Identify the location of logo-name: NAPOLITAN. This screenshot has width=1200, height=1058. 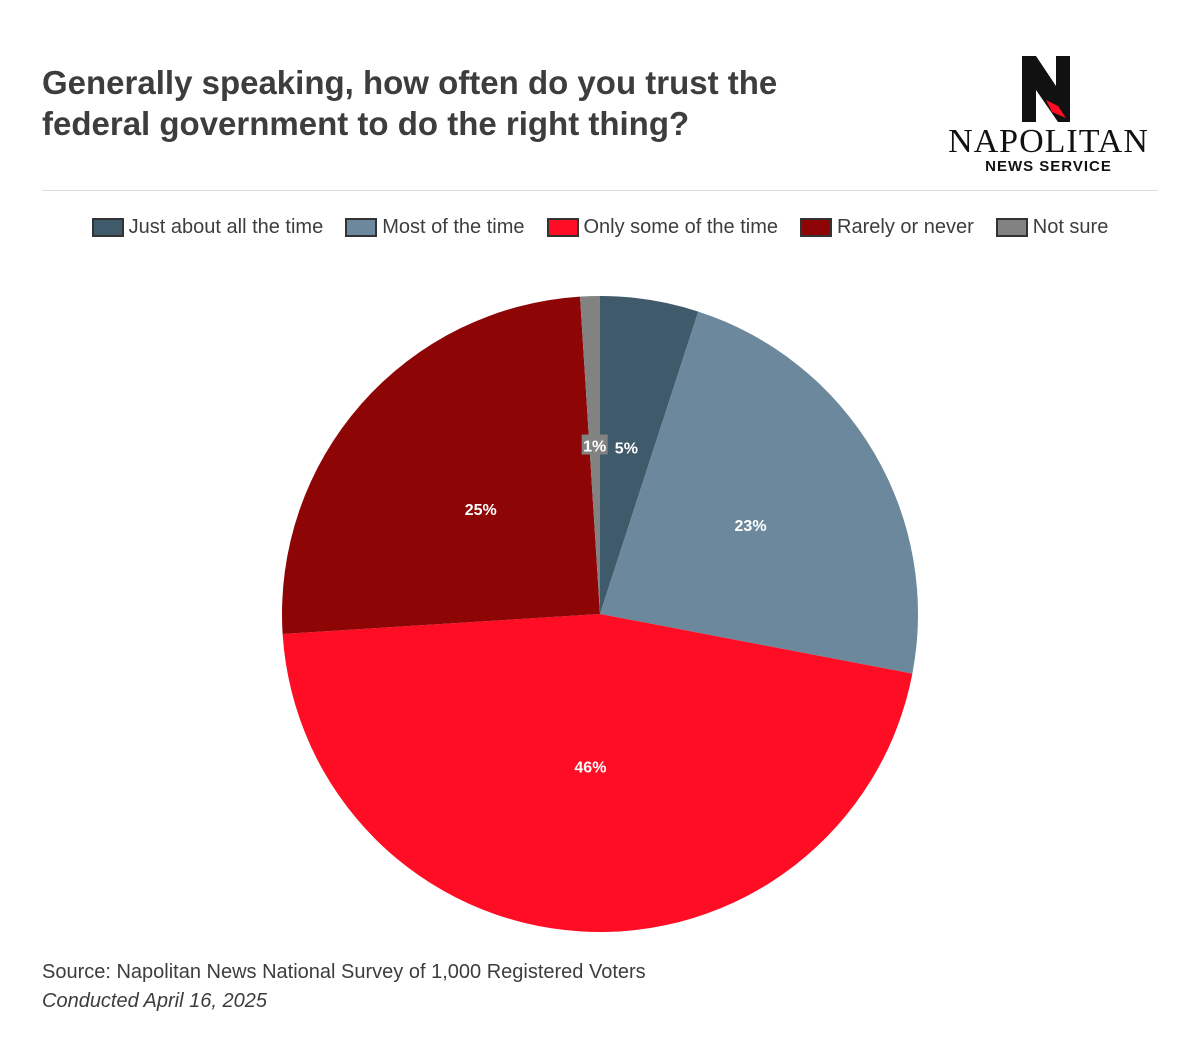
(1048, 141).